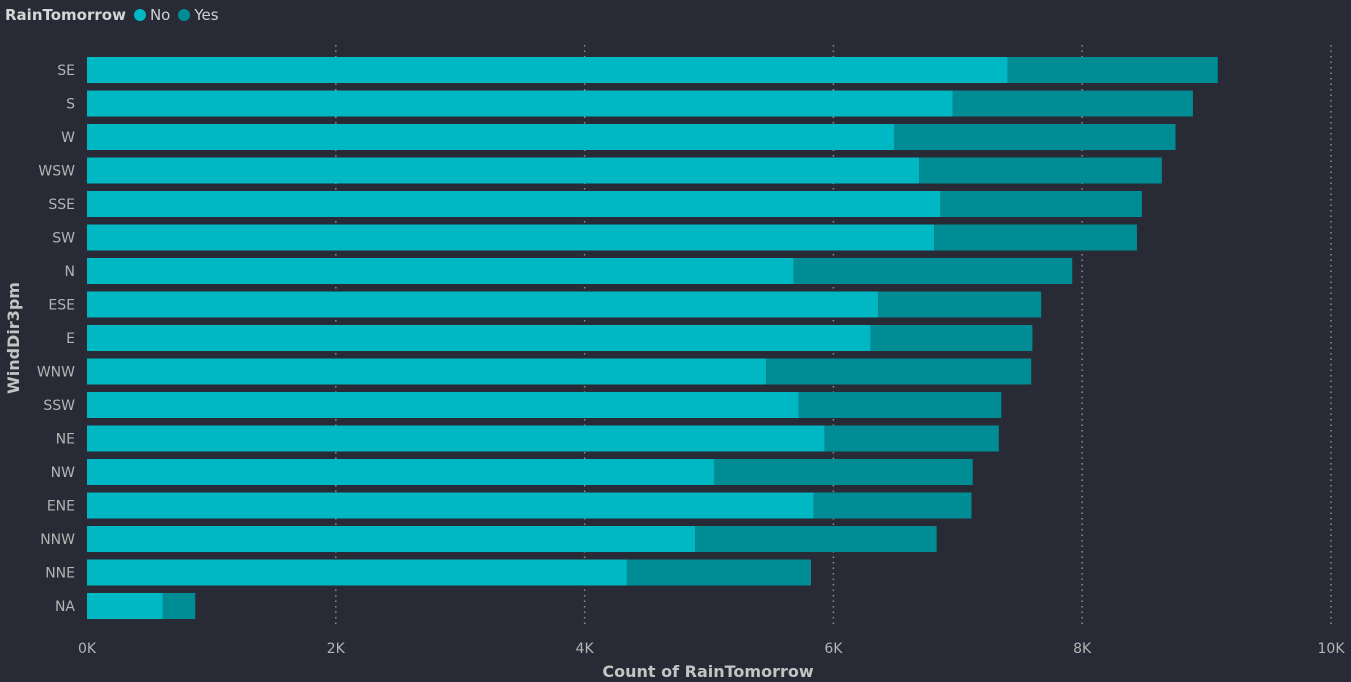 This screenshot has height=682, width=1351. Describe the element at coordinates (61, 306) in the screenshot. I see `y-tick-label: ESE` at that location.